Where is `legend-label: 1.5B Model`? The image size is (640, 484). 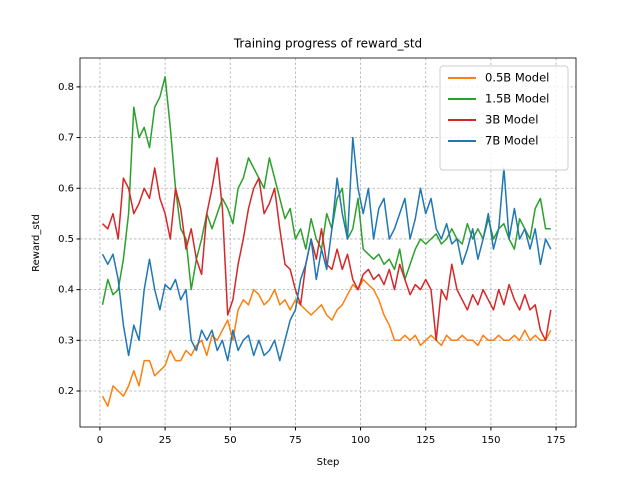
legend-label: 1.5B Model is located at coordinates (517, 99).